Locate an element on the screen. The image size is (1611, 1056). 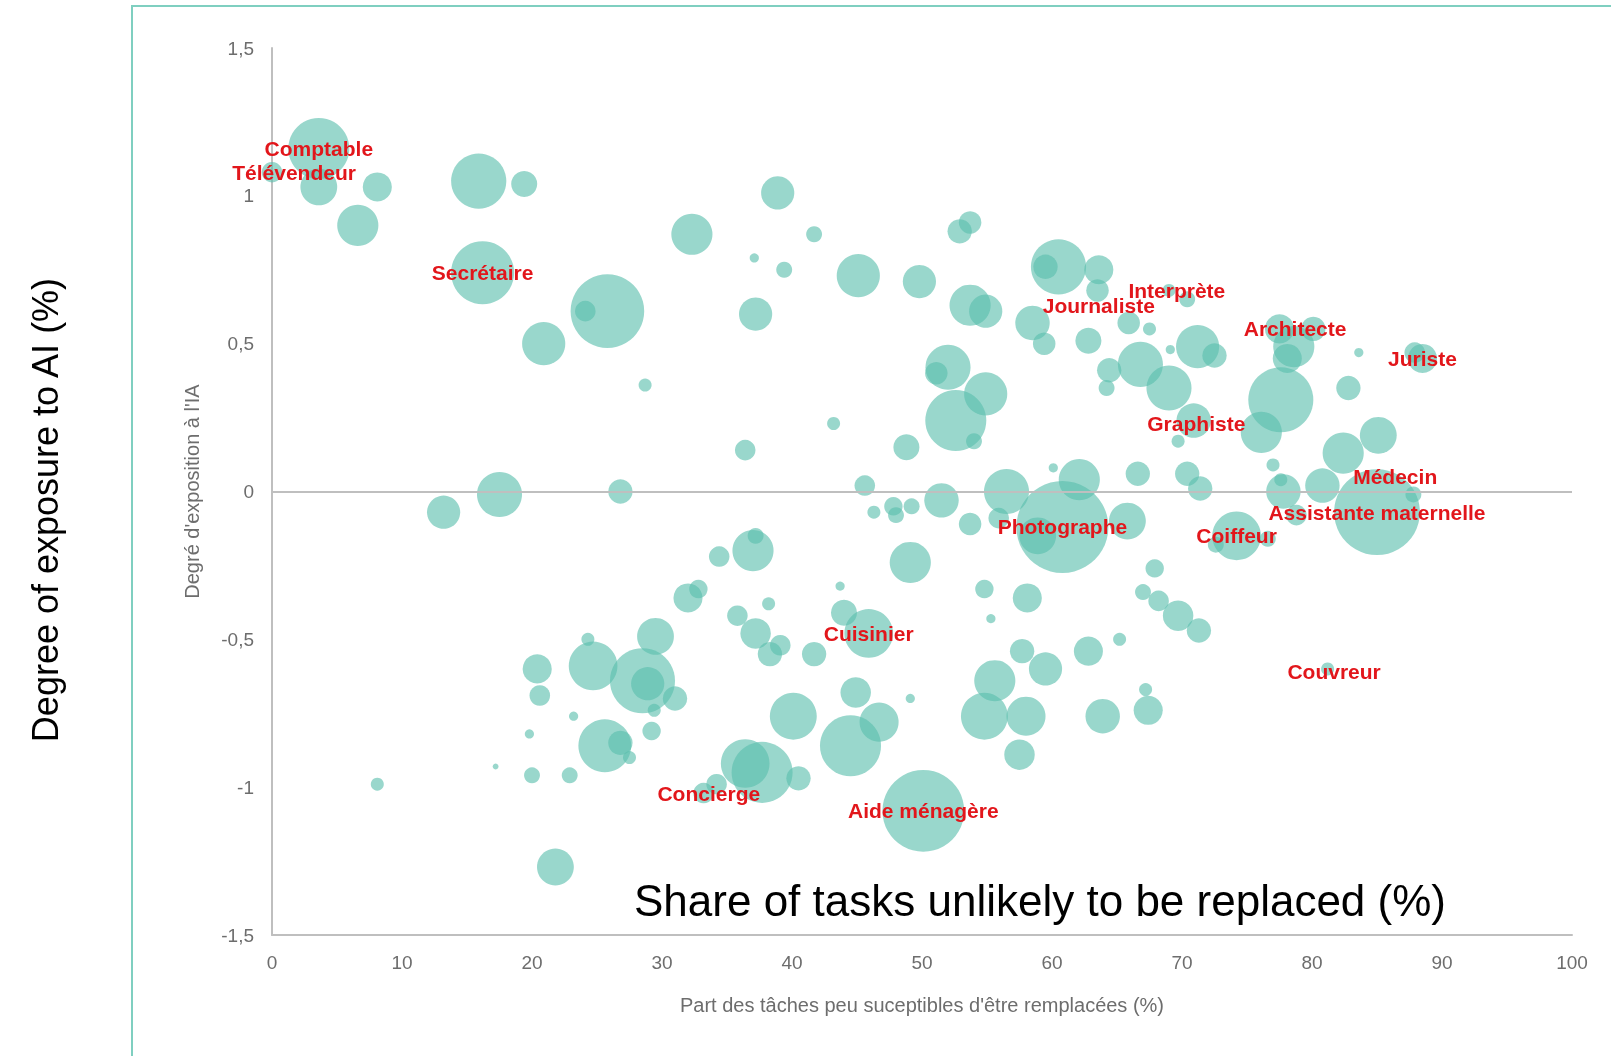
y-axis-title: Degré d'exposition à l'IA is located at coordinates (192, 491).